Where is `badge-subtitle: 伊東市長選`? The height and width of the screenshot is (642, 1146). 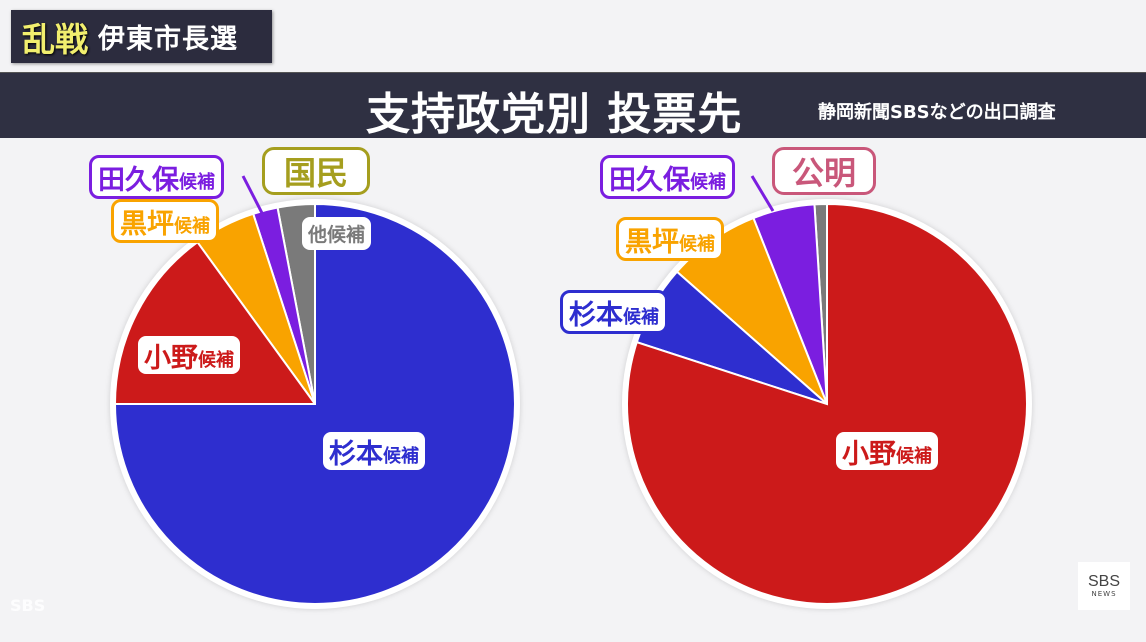 badge-subtitle: 伊東市長選 is located at coordinates (168, 39).